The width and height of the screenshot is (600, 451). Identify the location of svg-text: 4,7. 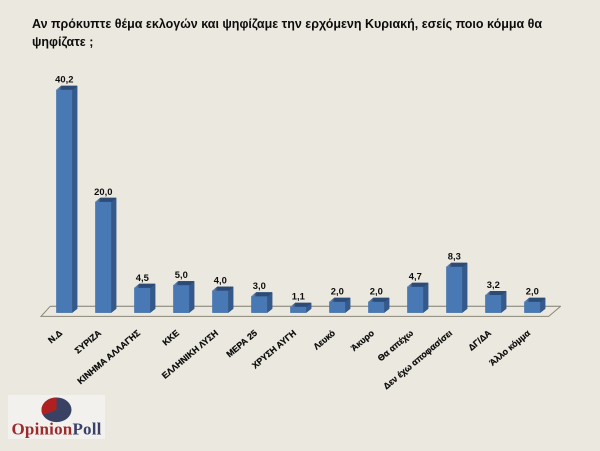
(415, 276).